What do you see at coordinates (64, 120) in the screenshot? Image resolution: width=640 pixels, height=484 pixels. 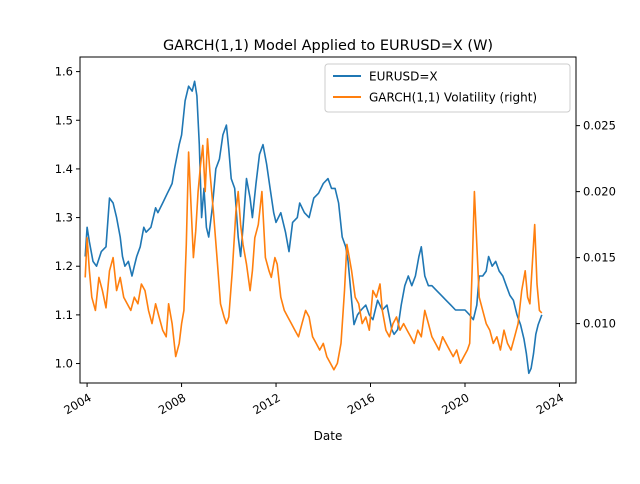 I see `y-tick-label: 1.5` at bounding box center [64, 120].